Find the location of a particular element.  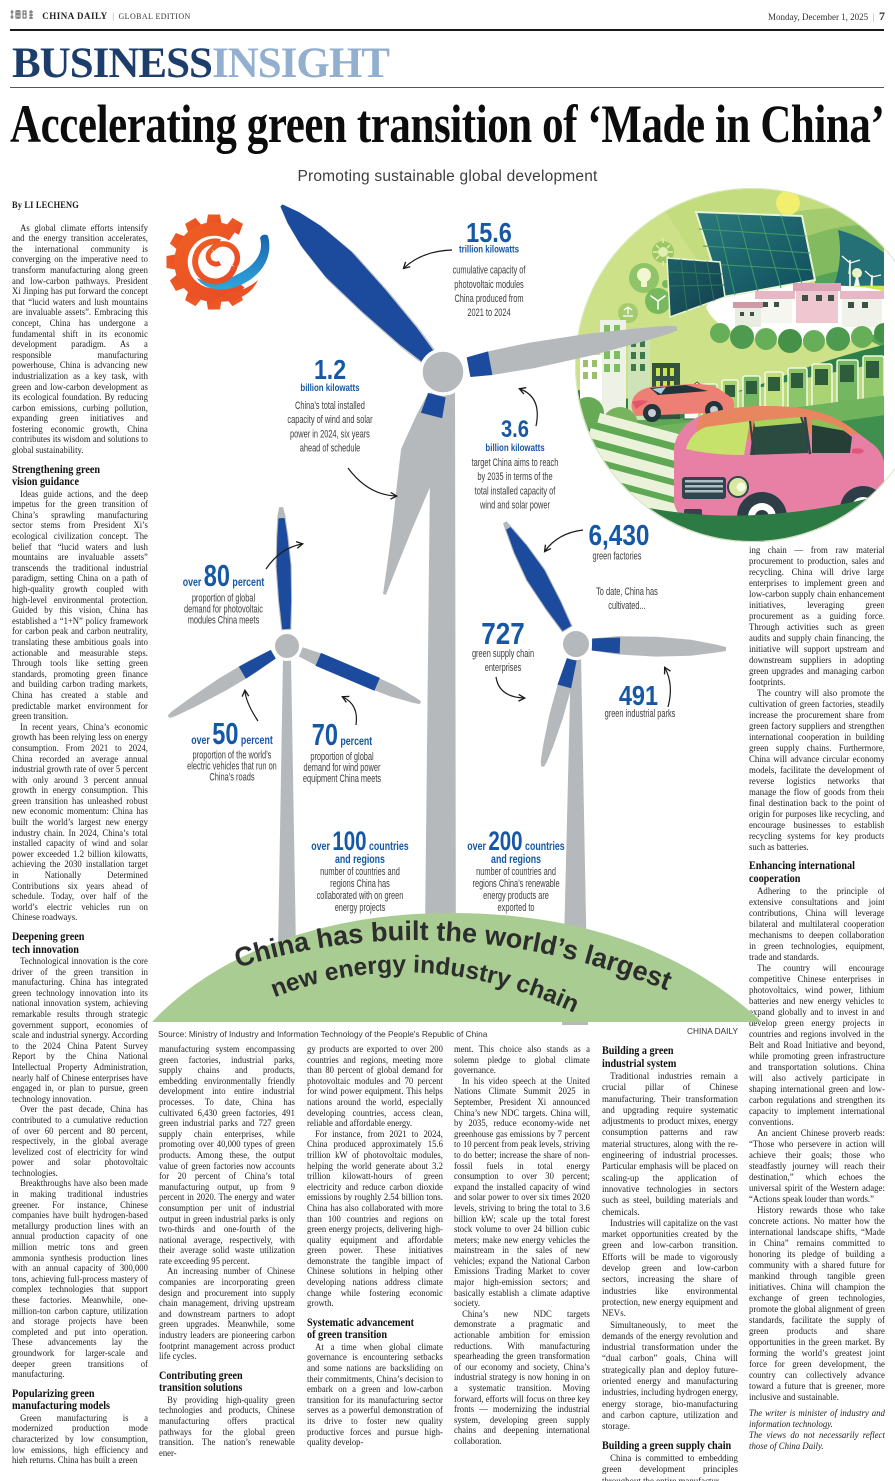

svg-text: green industrial parks is located at coordinates (640, 714).